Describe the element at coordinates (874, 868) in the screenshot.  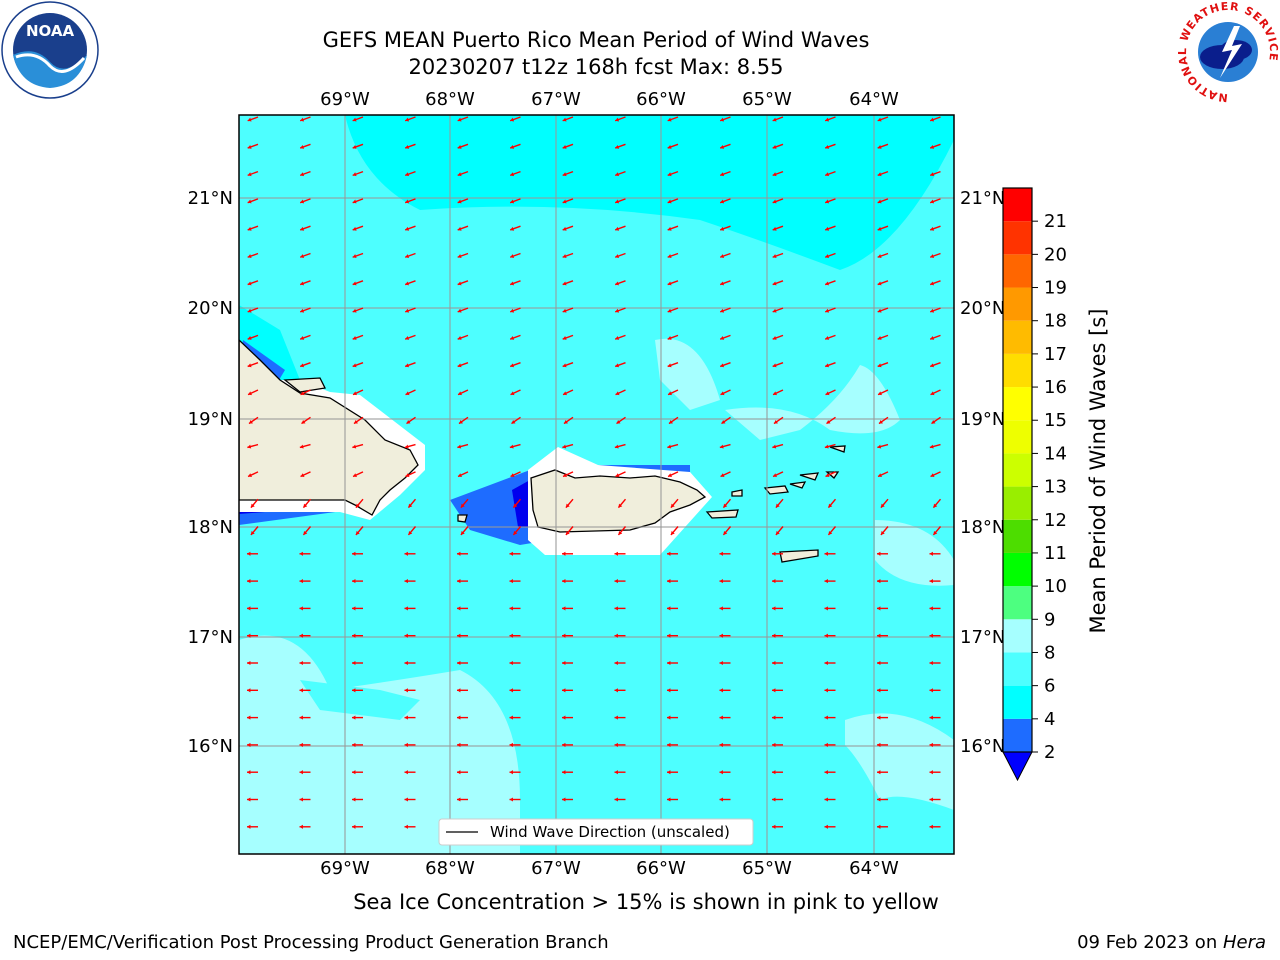
I see `lon-label-bottom: 64°W` at that location.